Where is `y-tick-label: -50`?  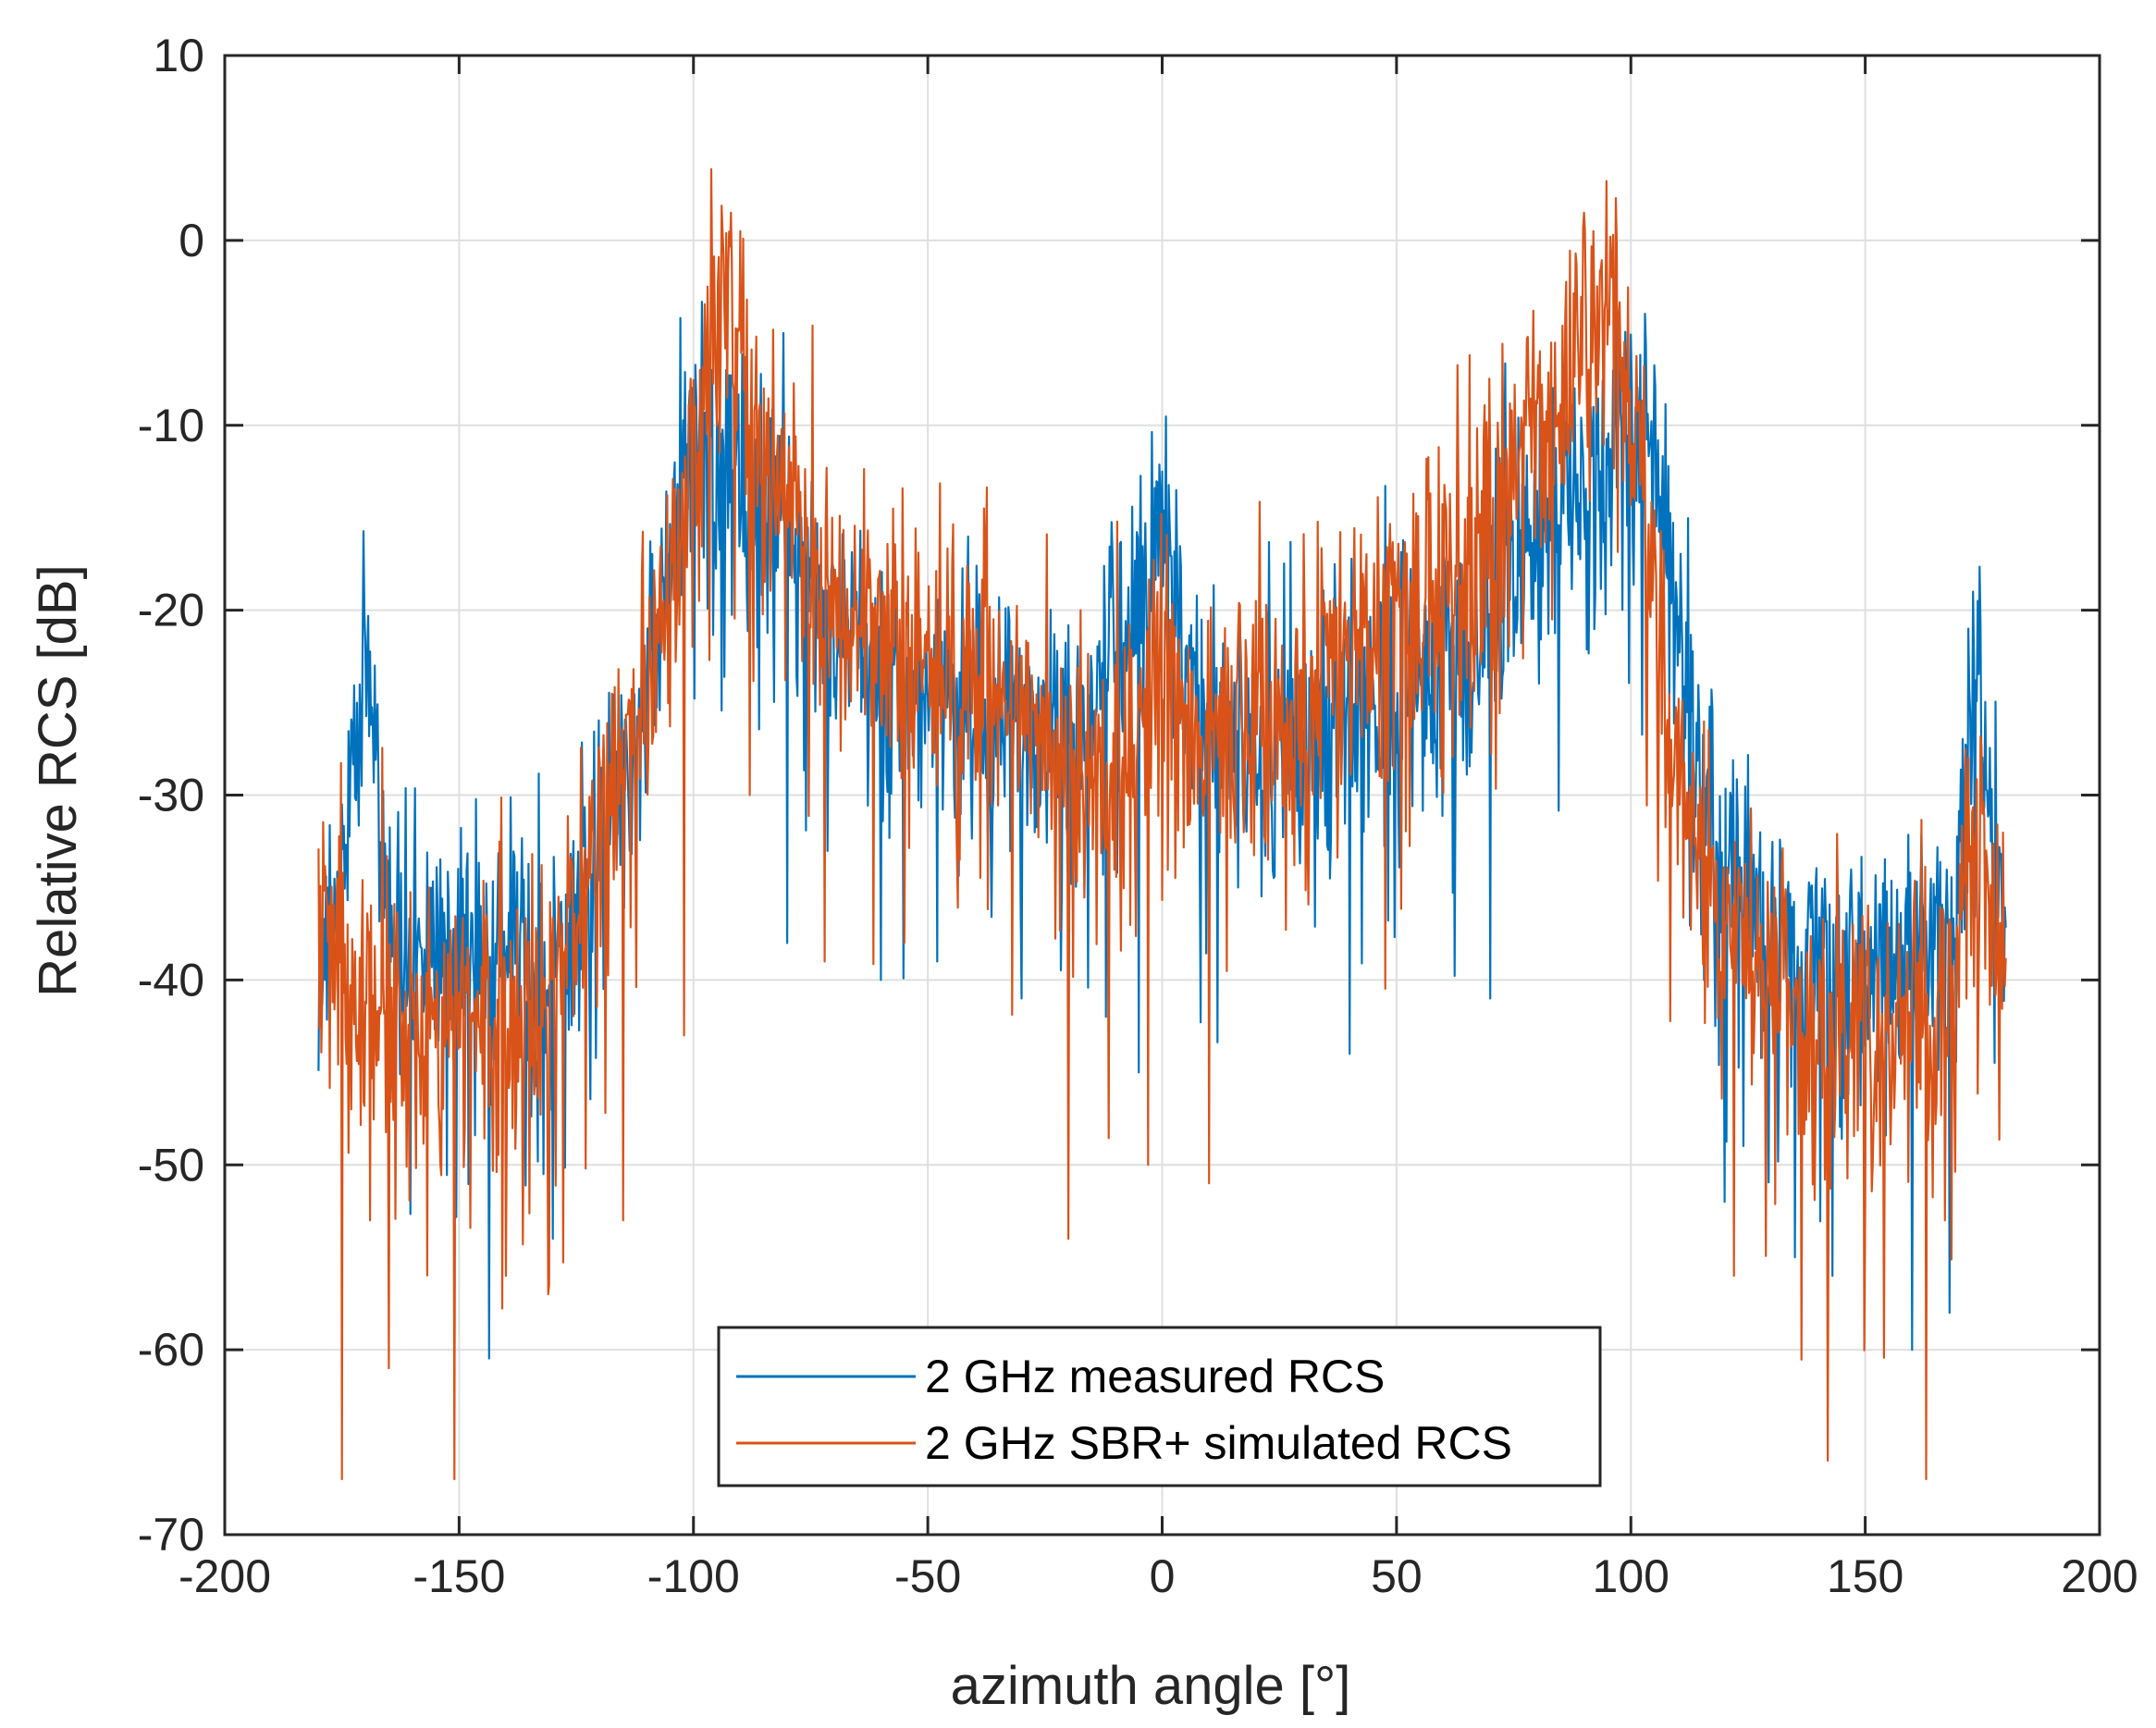
y-tick-label: -50 is located at coordinates (171, 1165).